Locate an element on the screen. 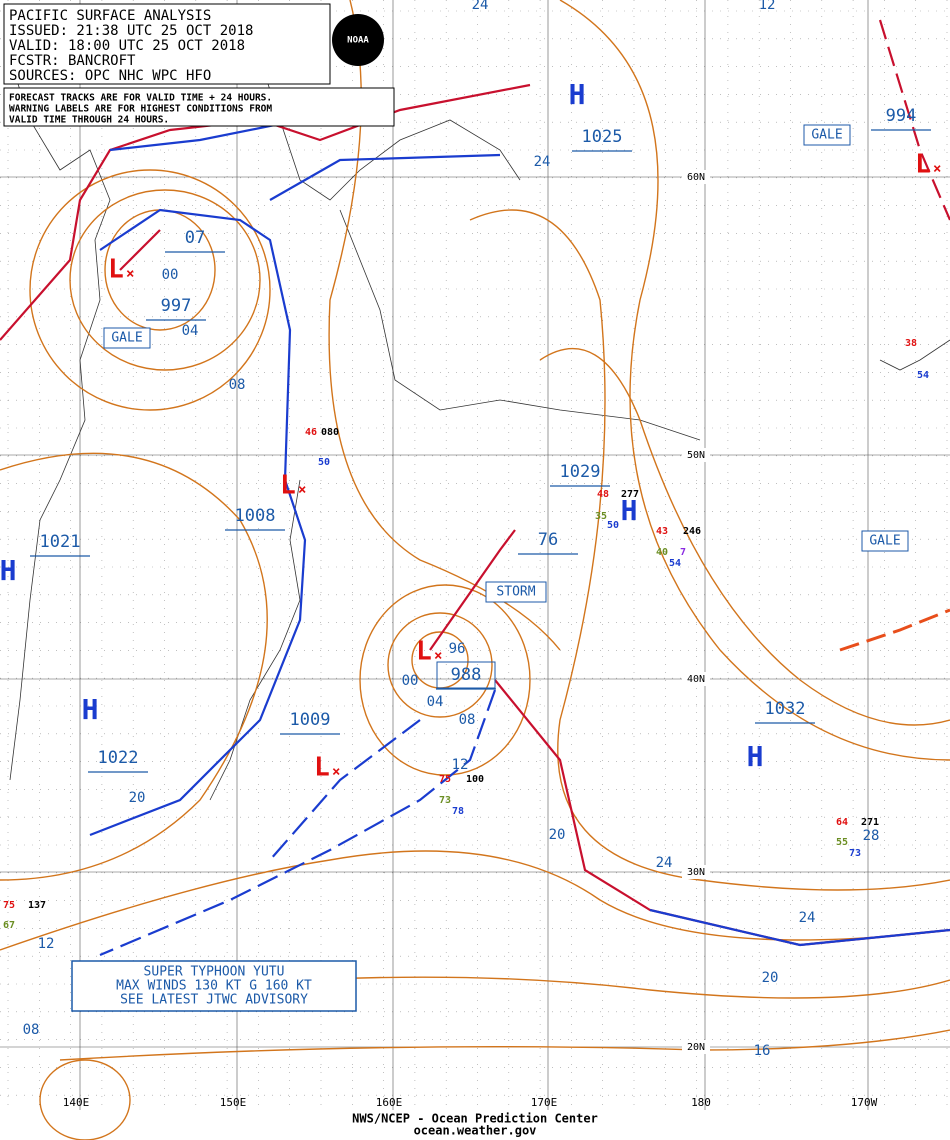 The image size is (950, 1140). typhoon-line: SUPER TYPHOON YUTU is located at coordinates (214, 972).